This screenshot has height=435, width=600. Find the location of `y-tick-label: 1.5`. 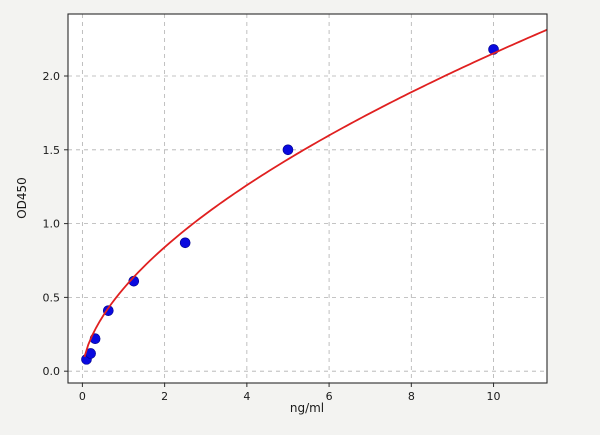

y-tick-label: 1.5 is located at coordinates (52, 150).